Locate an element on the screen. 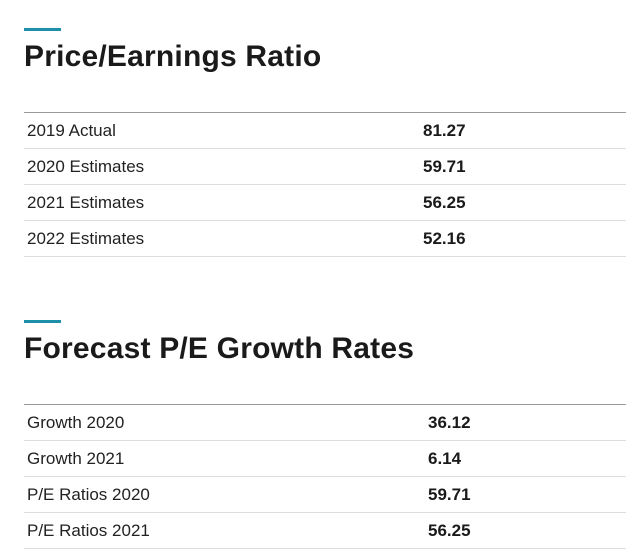 The height and width of the screenshot is (559, 626). row-label: Growth 2021 is located at coordinates (76, 458).